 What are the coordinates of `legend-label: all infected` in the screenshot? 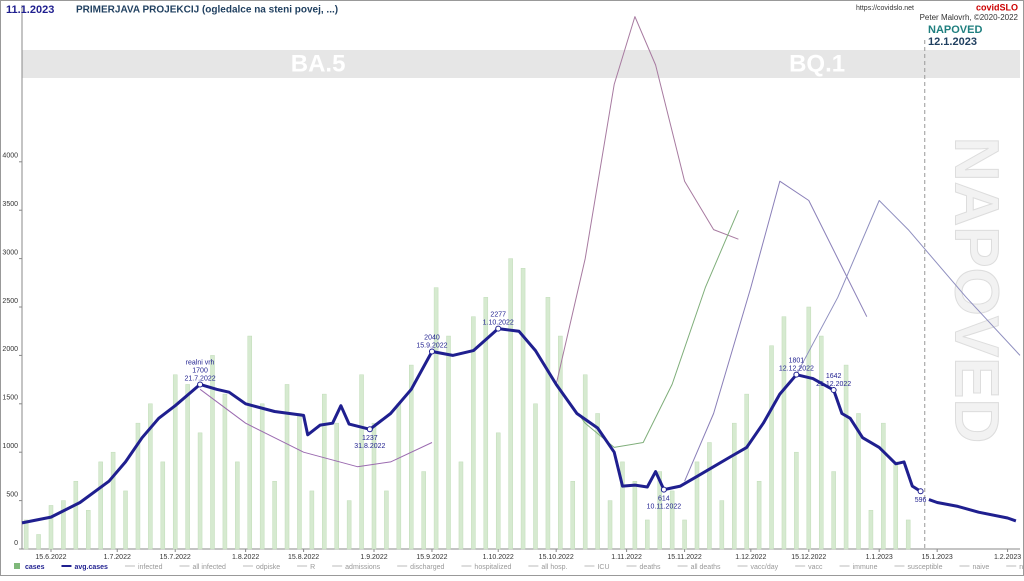 It's located at (209, 567).